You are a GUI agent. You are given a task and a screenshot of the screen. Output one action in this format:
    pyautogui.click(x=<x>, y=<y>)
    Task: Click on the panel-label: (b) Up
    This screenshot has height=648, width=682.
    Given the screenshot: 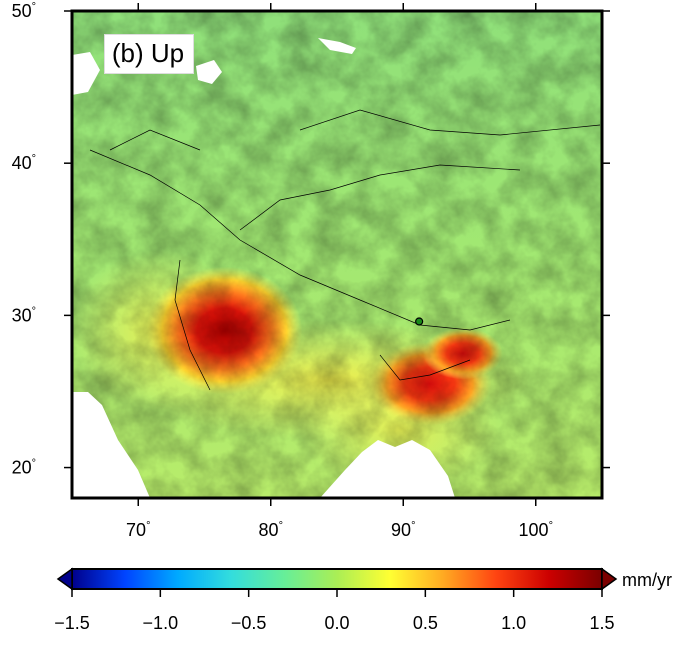 What is the action you would take?
    pyautogui.click(x=148, y=53)
    